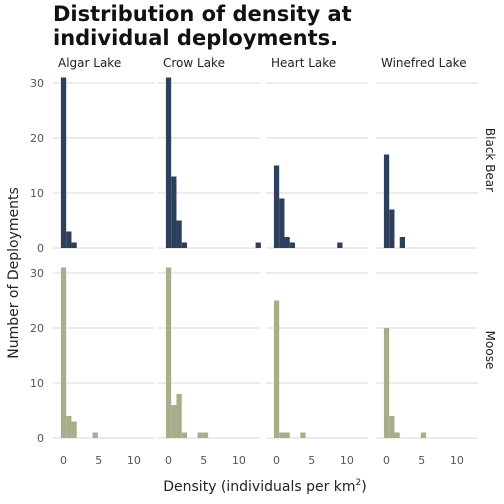  What do you see at coordinates (194, 63) in the screenshot?
I see `column-strip-crow-lake: Crow Lake` at bounding box center [194, 63].